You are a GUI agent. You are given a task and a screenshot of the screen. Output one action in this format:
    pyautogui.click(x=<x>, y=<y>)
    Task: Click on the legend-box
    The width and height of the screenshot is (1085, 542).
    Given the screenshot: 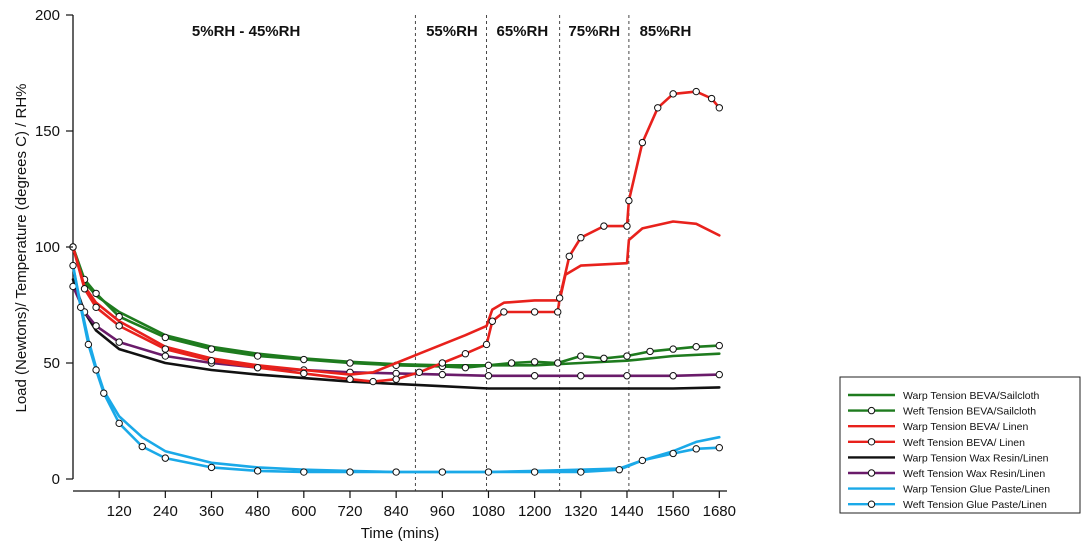 What is the action you would take?
    pyautogui.click(x=960, y=445)
    